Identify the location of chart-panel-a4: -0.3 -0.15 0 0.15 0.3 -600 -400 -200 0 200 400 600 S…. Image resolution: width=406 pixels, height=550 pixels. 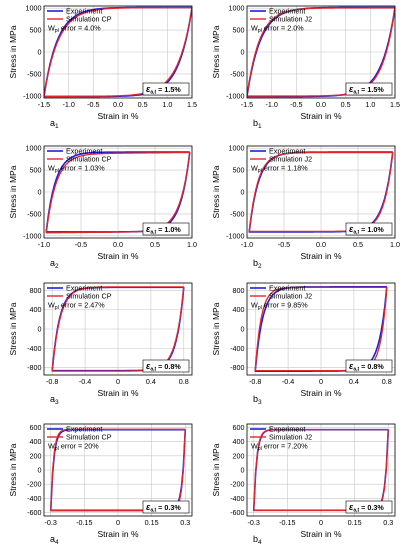
(100, 484).